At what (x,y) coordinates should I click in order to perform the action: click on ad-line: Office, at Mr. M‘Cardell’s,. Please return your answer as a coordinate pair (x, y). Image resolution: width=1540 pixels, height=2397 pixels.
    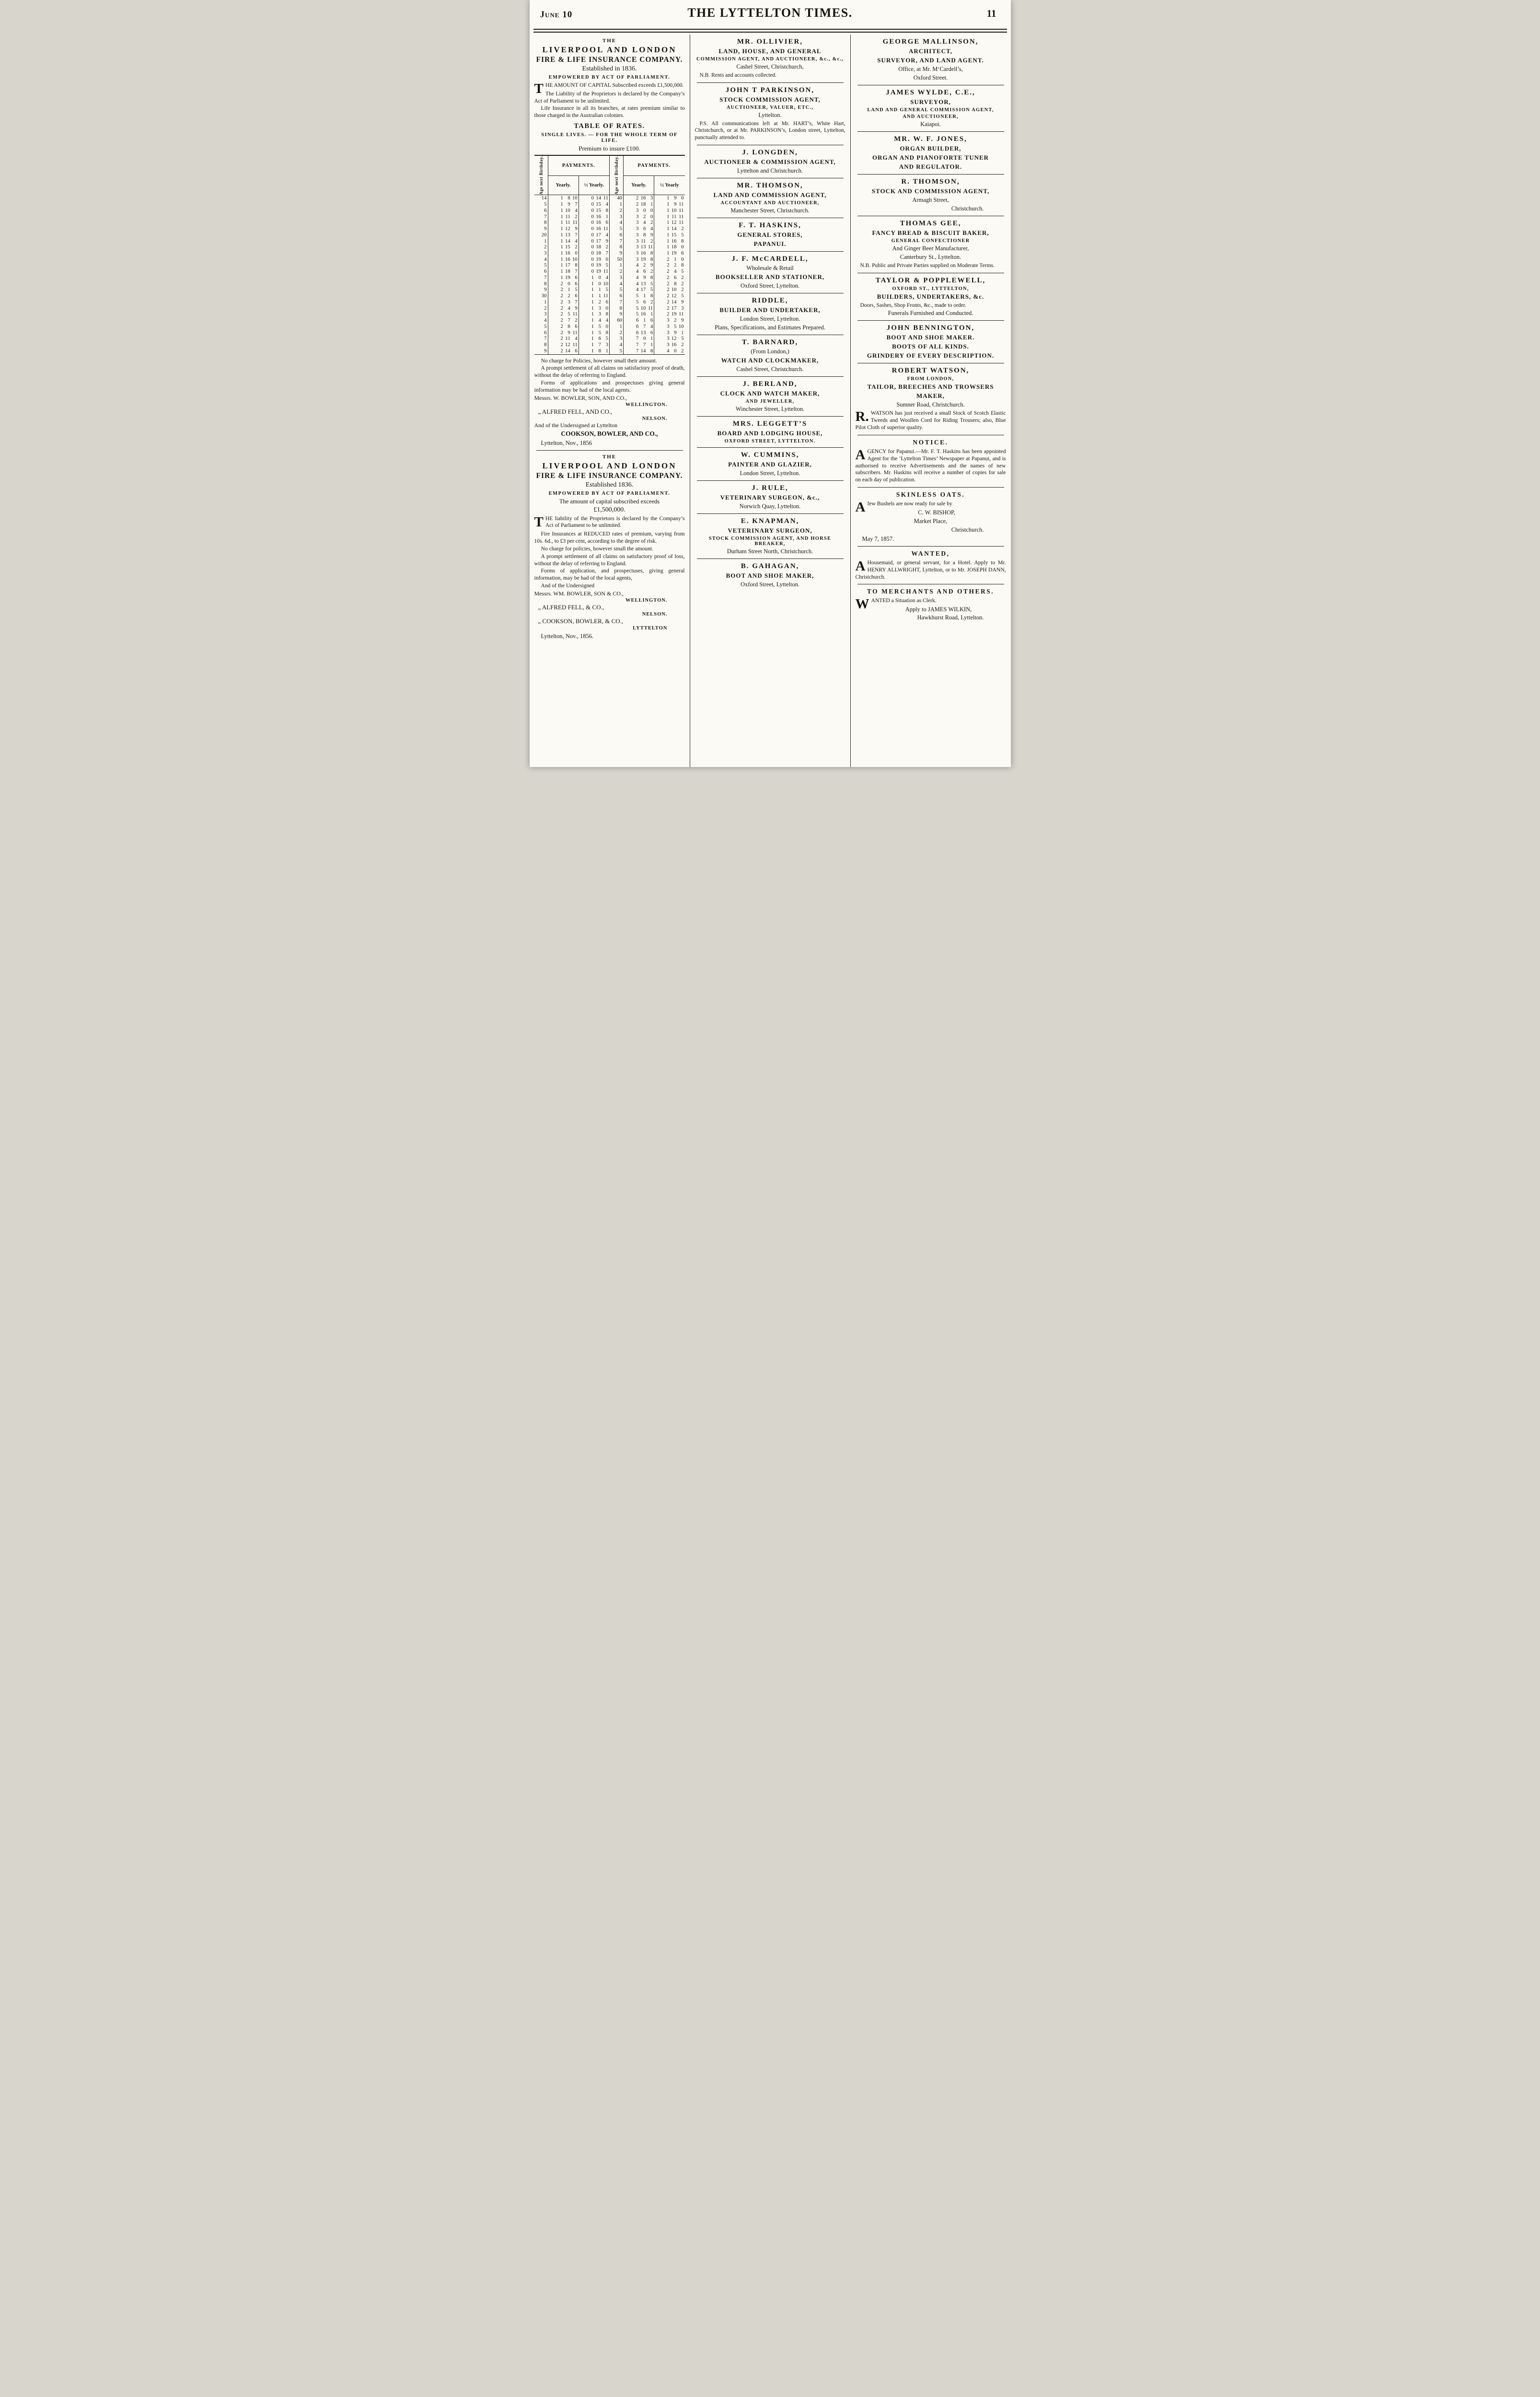
    Looking at the image, I should click on (930, 69).